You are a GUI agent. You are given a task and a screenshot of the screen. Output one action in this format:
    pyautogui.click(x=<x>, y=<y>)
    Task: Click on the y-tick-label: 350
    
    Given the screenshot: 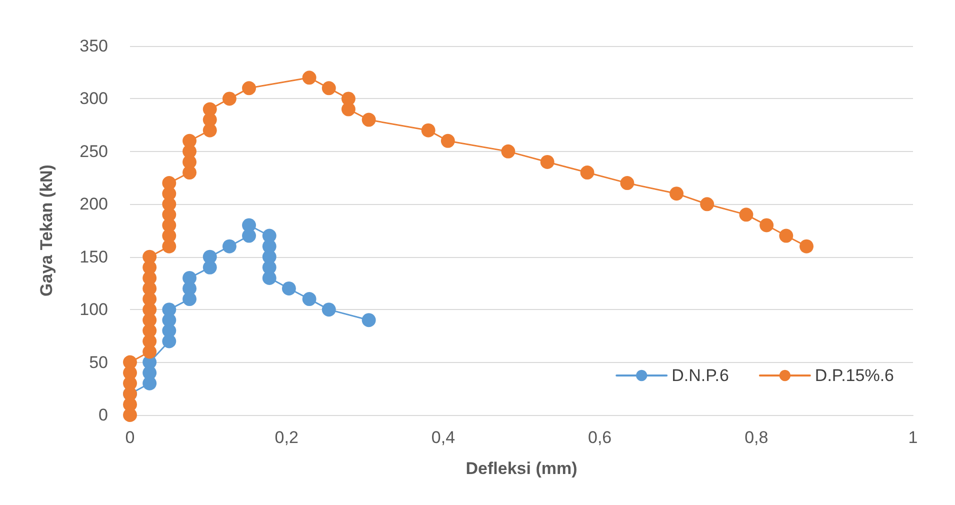 What is the action you would take?
    pyautogui.click(x=94, y=46)
    